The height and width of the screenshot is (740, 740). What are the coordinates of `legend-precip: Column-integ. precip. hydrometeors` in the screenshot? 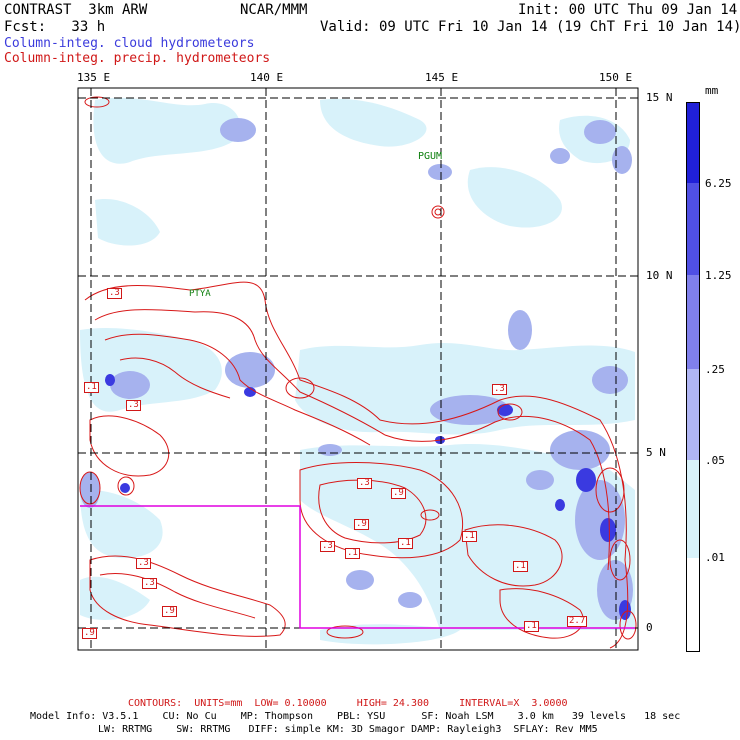 It's located at (137, 58).